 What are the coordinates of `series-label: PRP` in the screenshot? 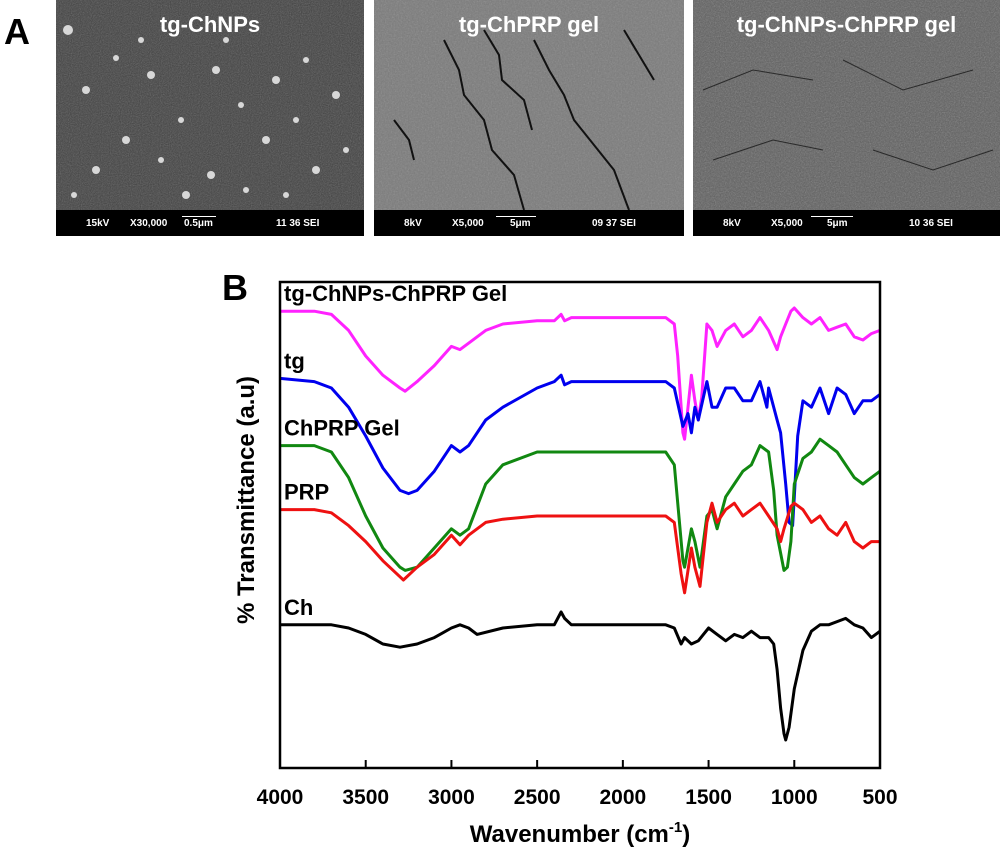 It's located at (306, 492).